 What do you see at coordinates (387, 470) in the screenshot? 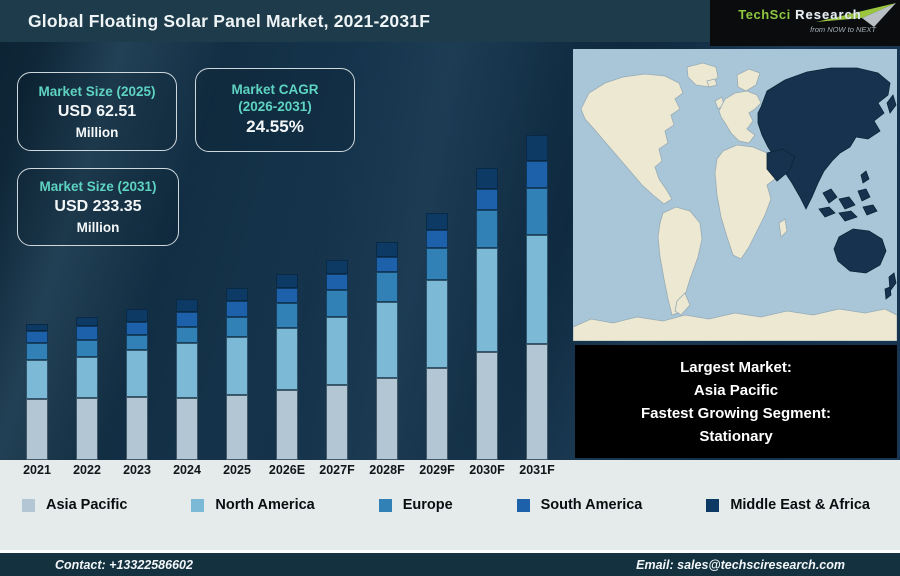
I see `x-axis-label-2028F: 2028F` at bounding box center [387, 470].